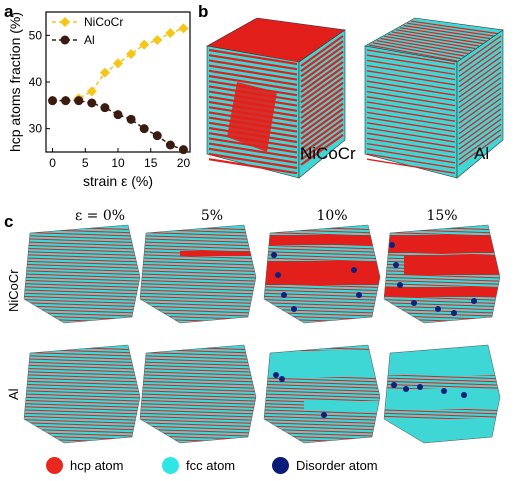  I want to click on cube-label-al: Al, so click(482, 153).